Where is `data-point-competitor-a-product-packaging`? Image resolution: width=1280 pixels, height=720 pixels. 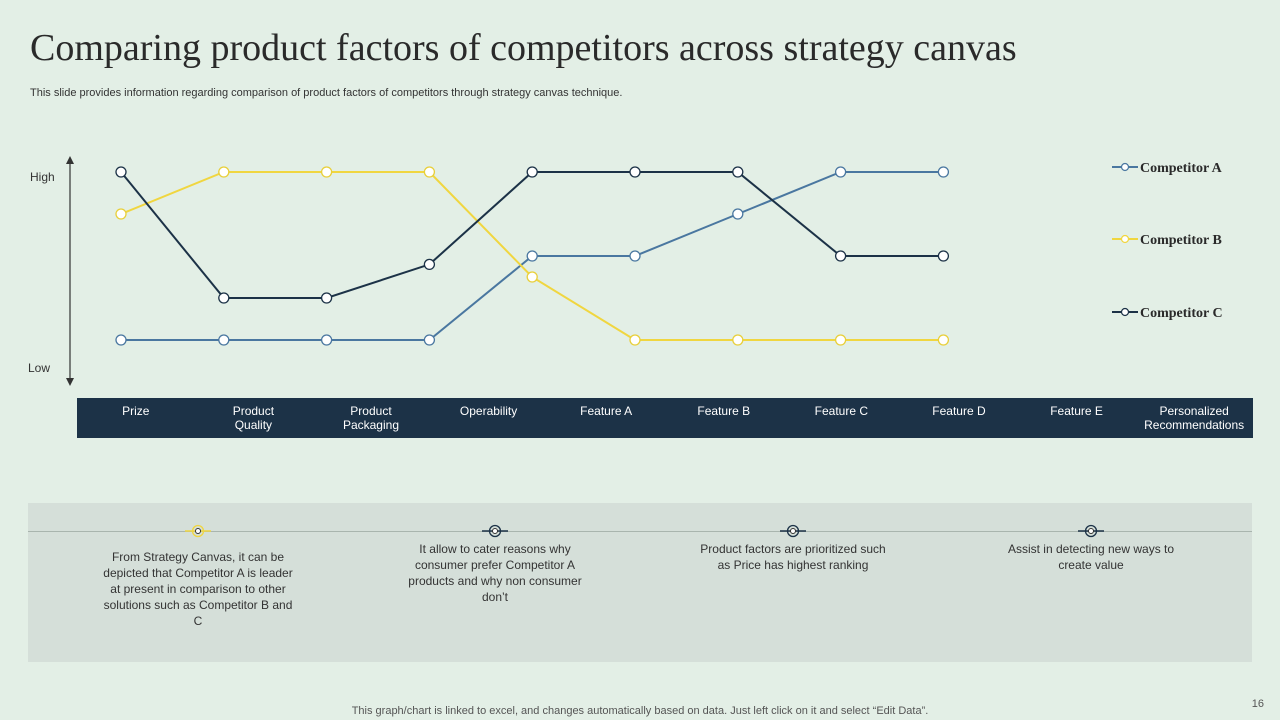
data-point-competitor-a-product-packaging is located at coordinates (326, 340).